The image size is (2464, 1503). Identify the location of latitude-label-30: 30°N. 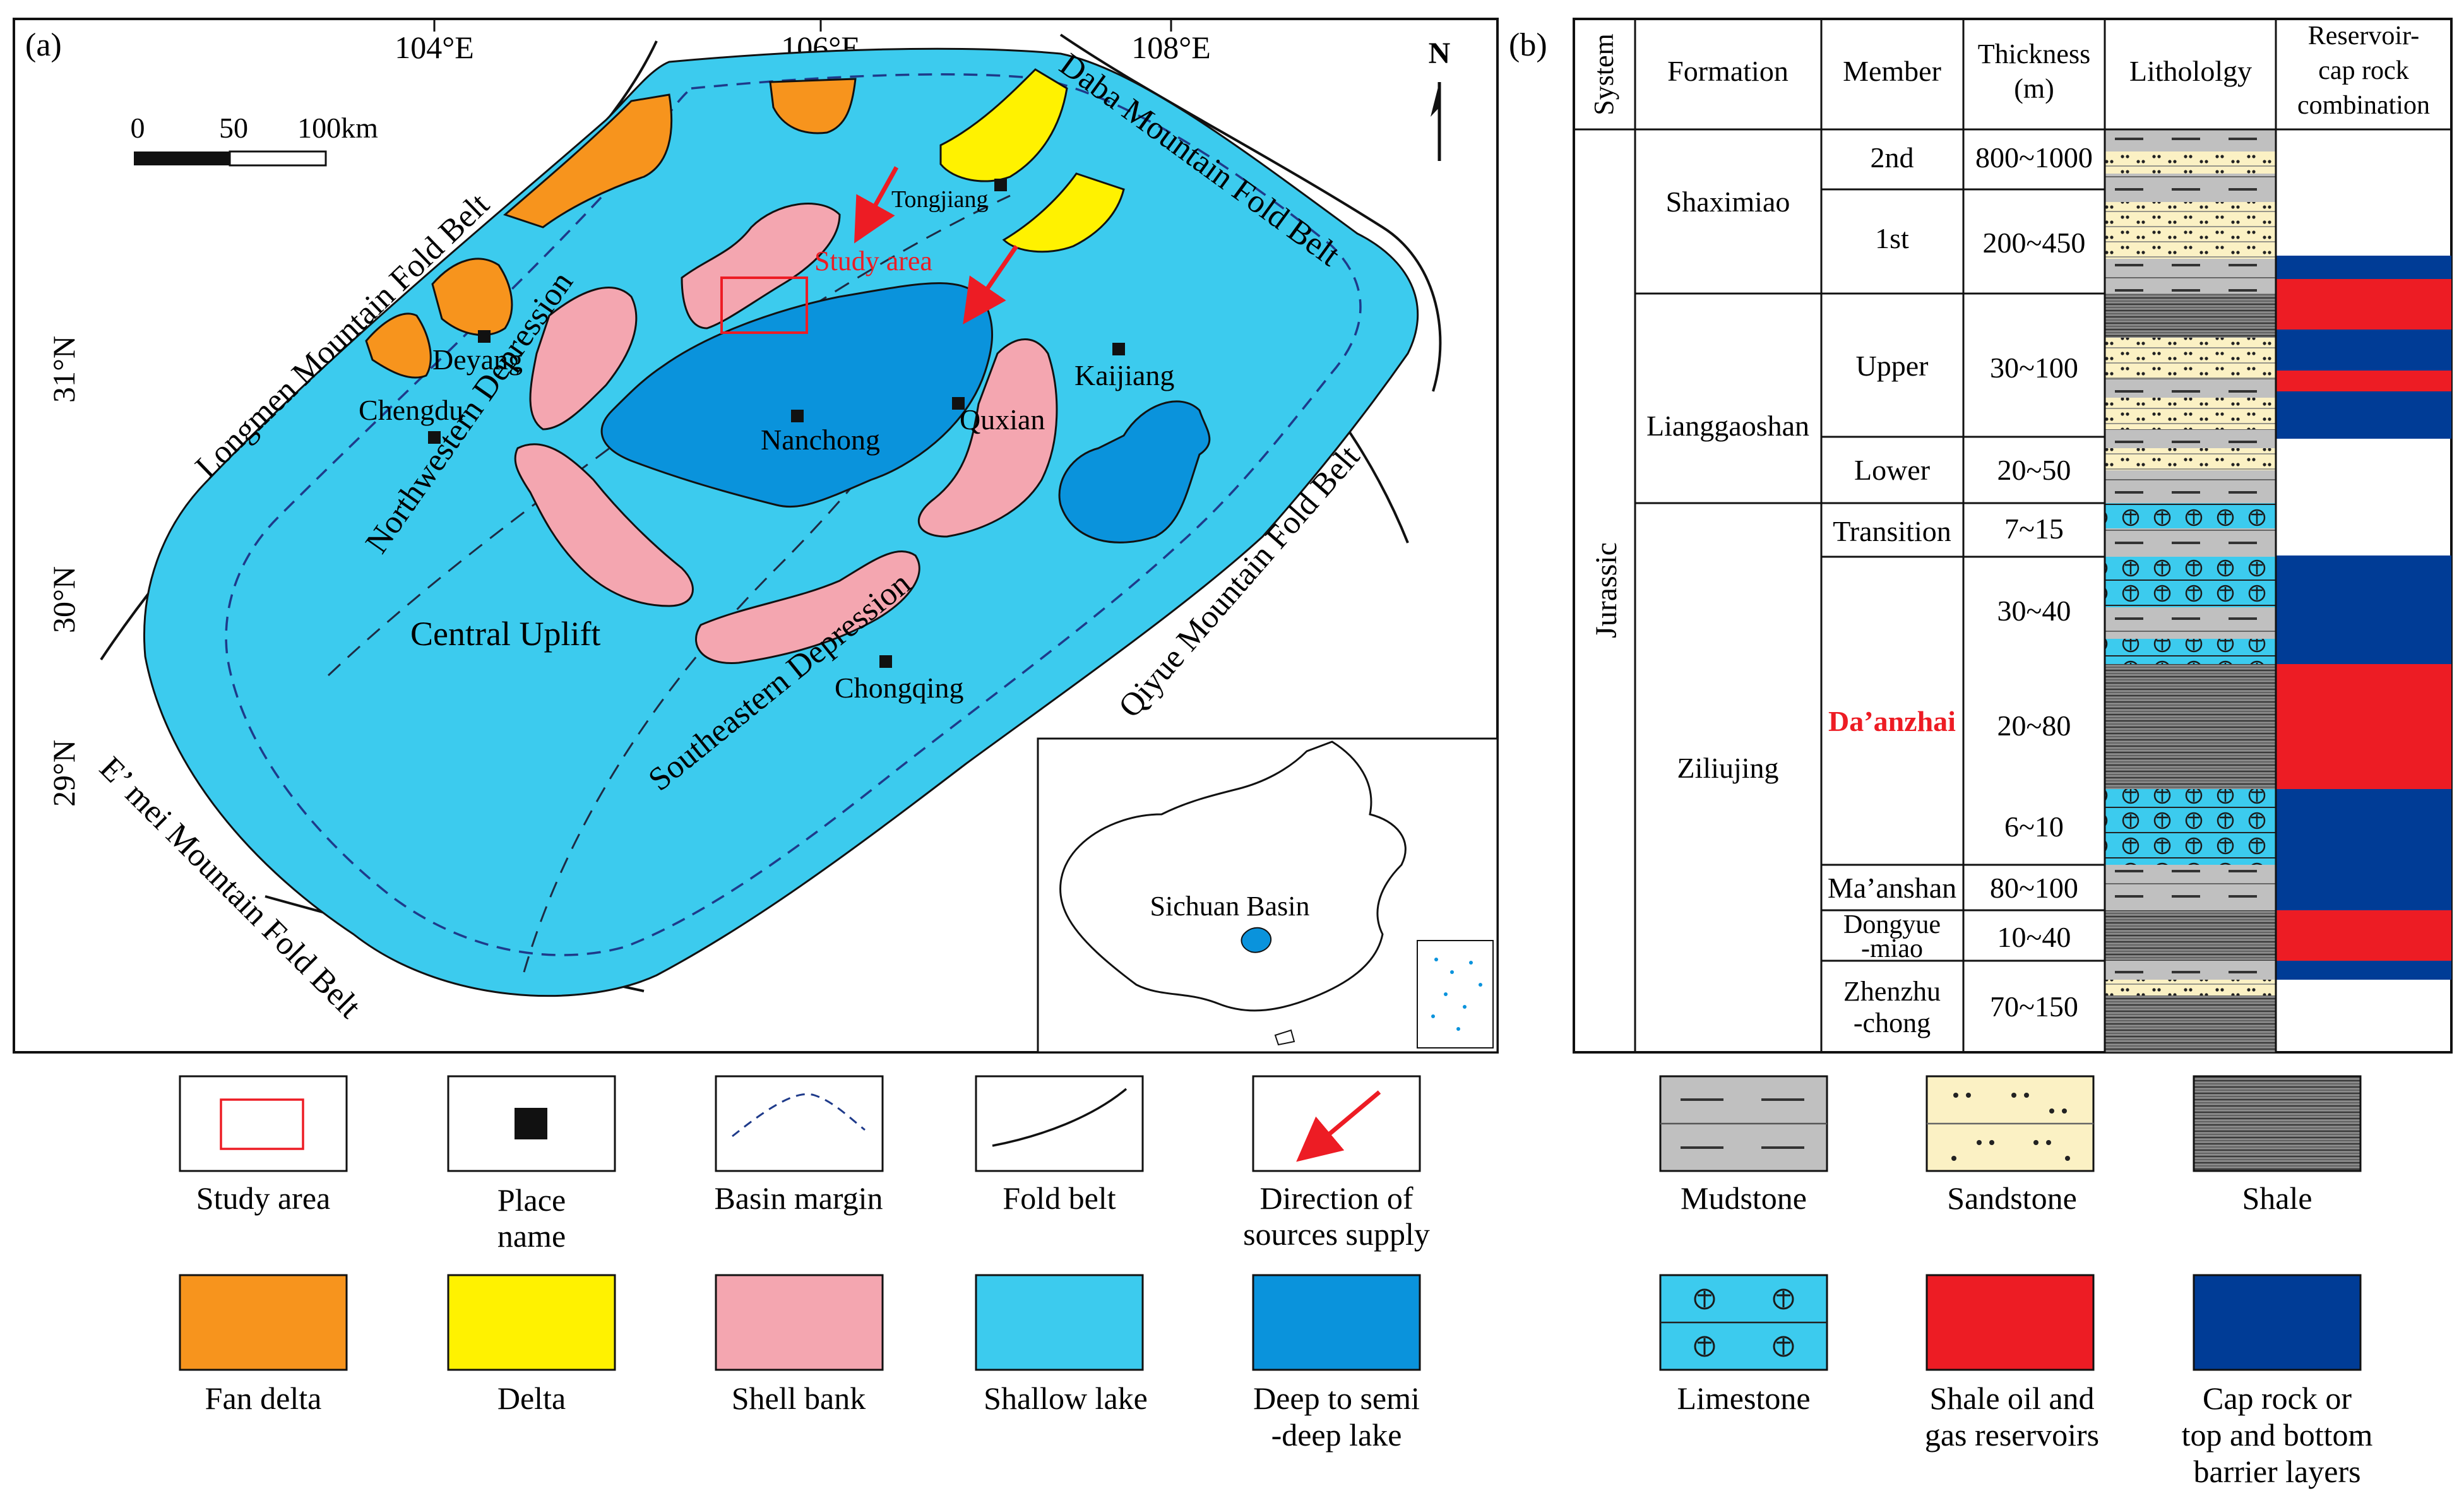
(63, 599).